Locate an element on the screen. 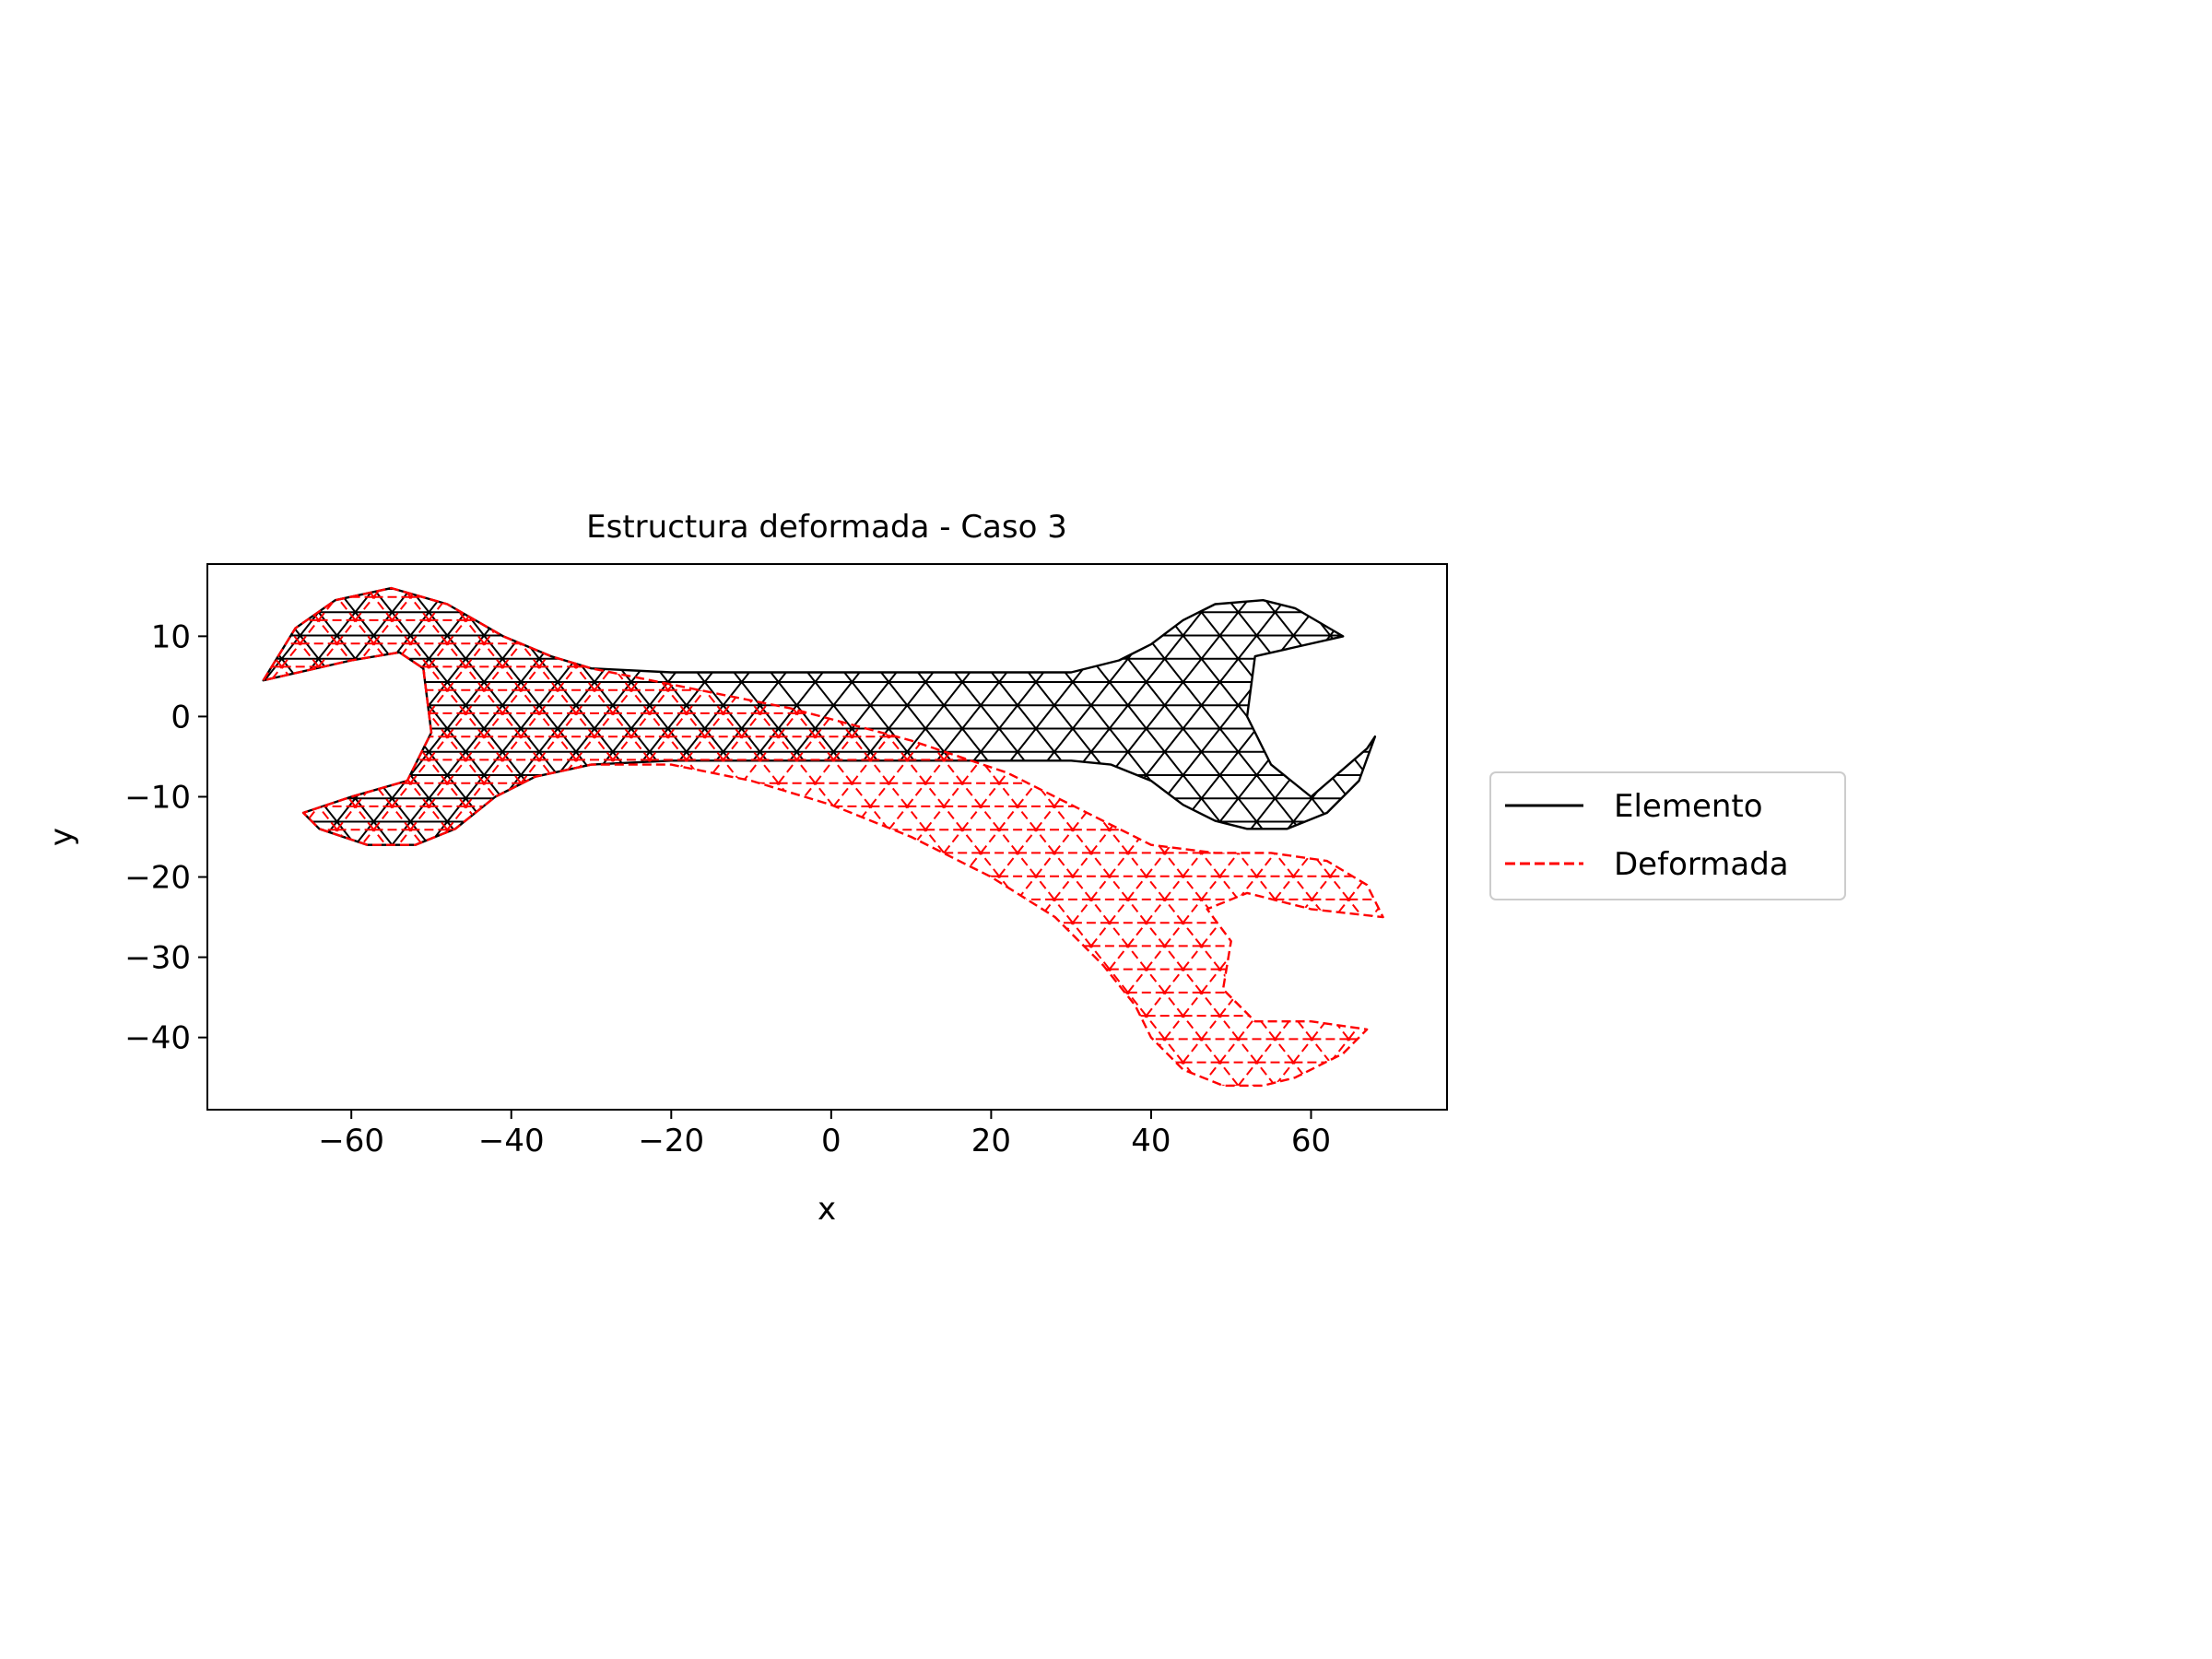  legend: Elemento Deformada is located at coordinates (1667, 835).